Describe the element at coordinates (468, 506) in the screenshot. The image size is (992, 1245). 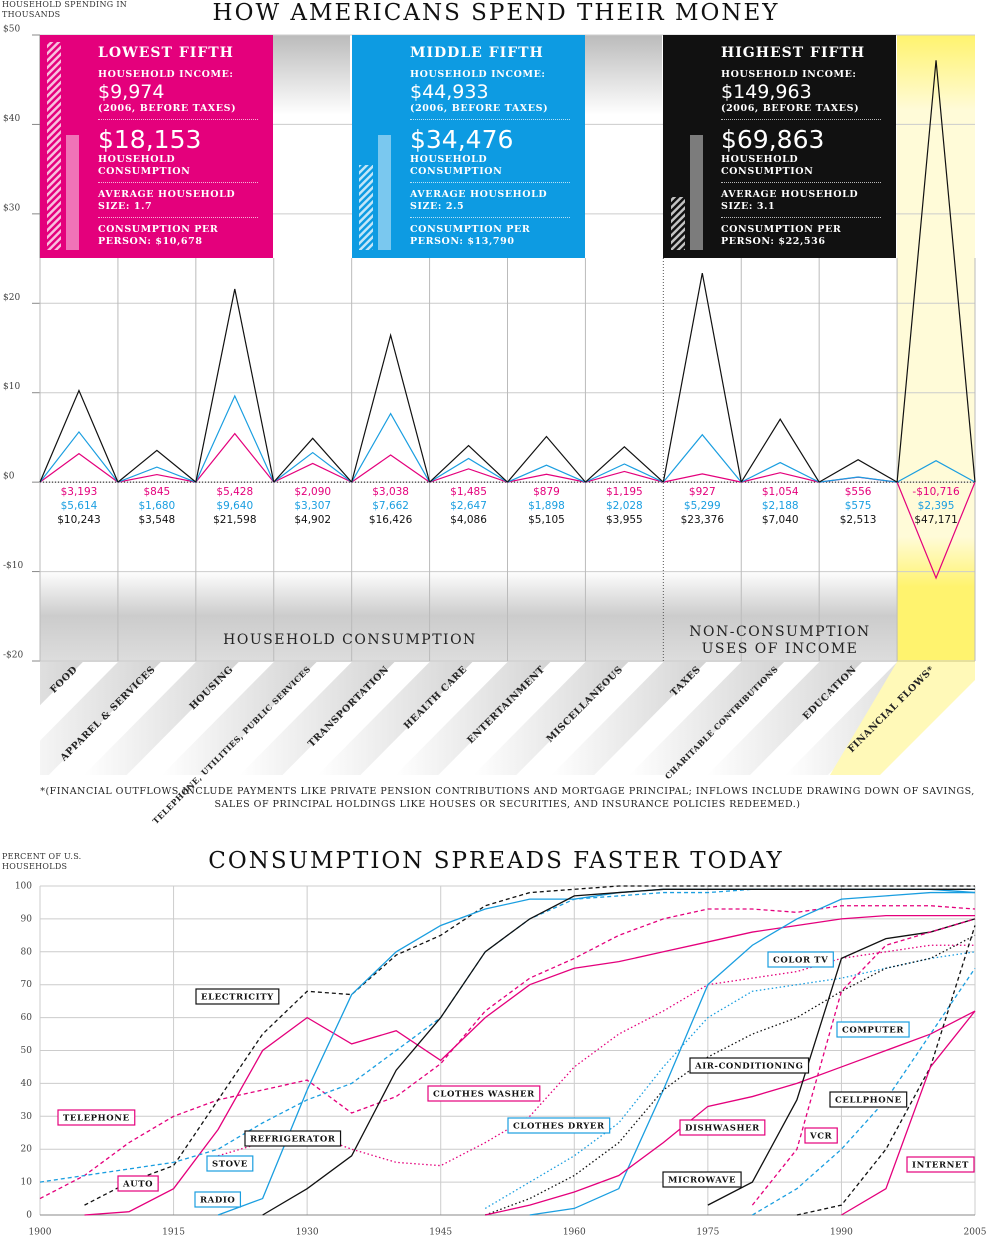
I see `value-label: $2,647` at that location.